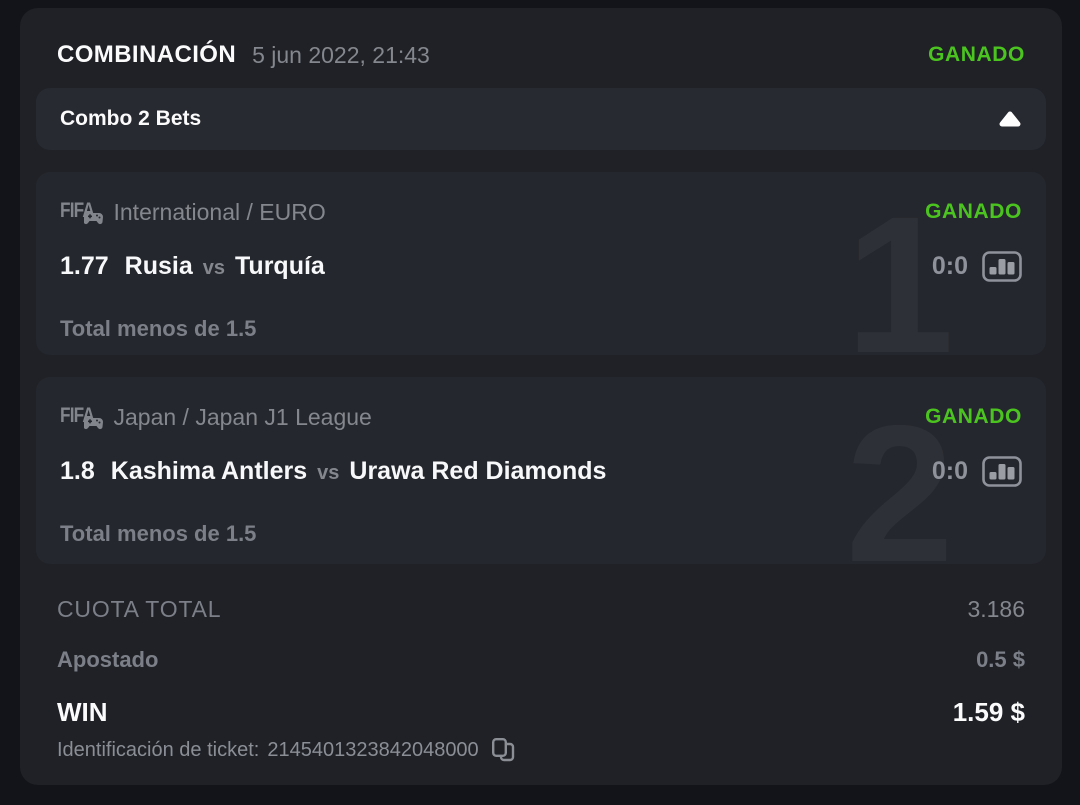 This screenshot has height=805, width=1080. What do you see at coordinates (1000, 659) in the screenshot?
I see `stake-value: 0.5 $` at bounding box center [1000, 659].